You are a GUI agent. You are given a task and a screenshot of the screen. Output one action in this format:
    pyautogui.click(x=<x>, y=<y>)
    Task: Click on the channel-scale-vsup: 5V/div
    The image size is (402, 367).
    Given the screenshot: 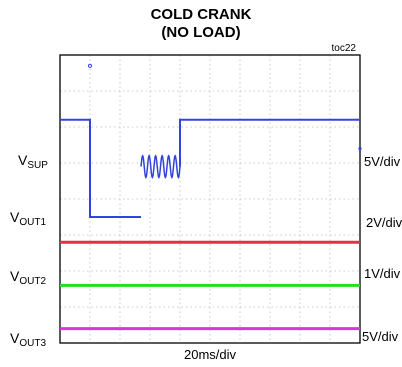 What is the action you would take?
    pyautogui.click(x=382, y=161)
    